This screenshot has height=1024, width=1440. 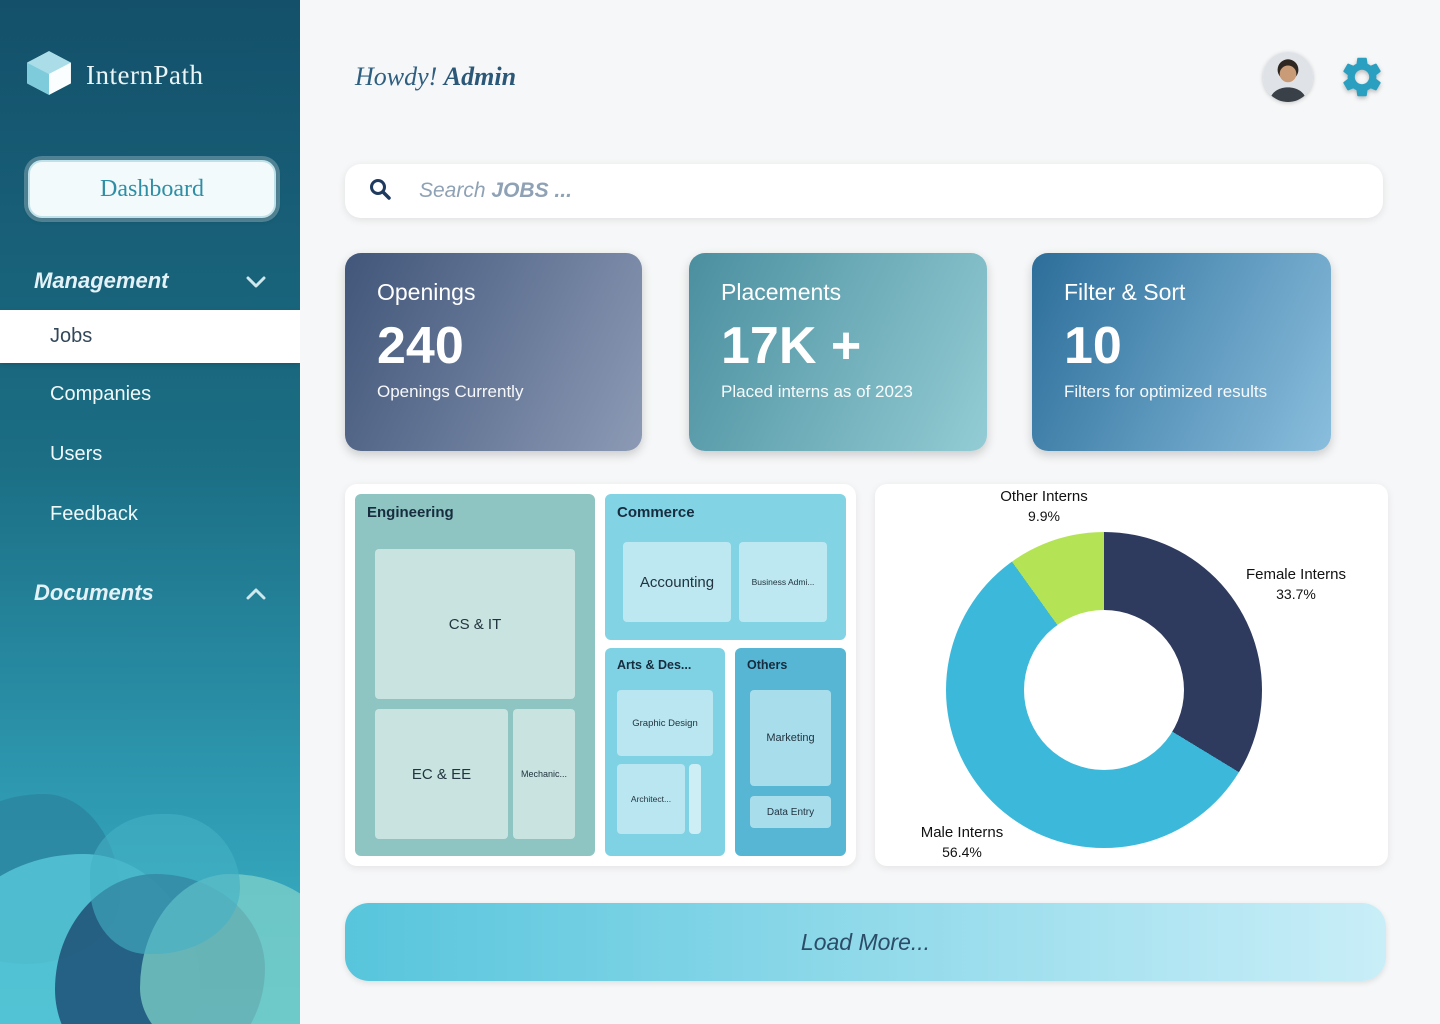 What do you see at coordinates (165, 884) in the screenshot?
I see `decorative-blob` at bounding box center [165, 884].